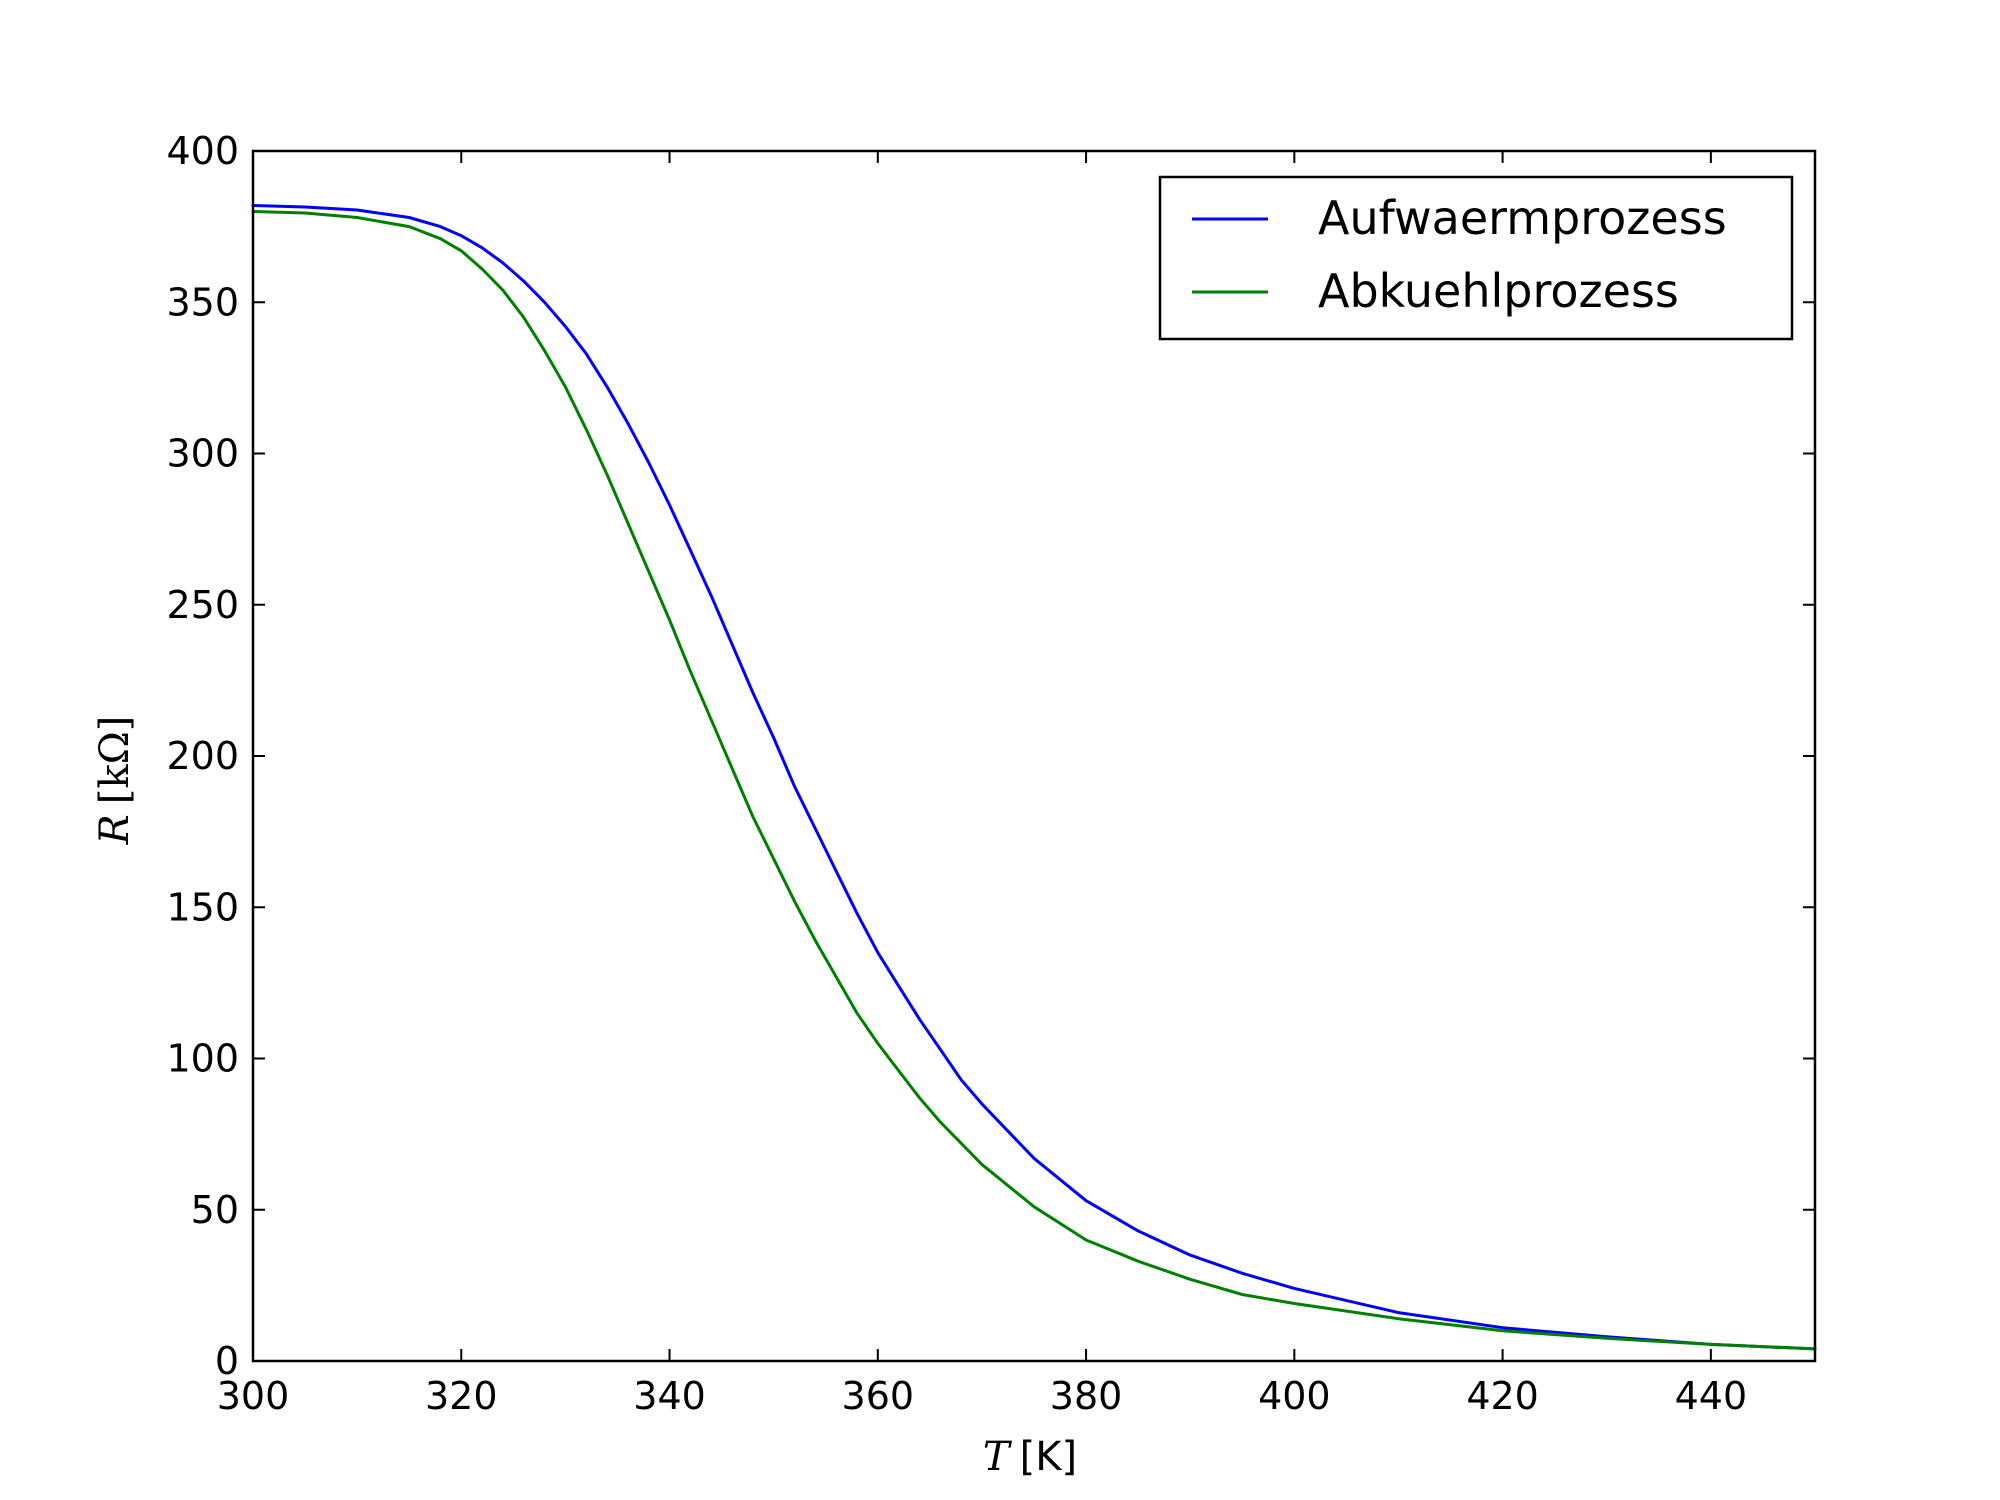  I want to click on y-tick-label: 50, so click(215, 1210).